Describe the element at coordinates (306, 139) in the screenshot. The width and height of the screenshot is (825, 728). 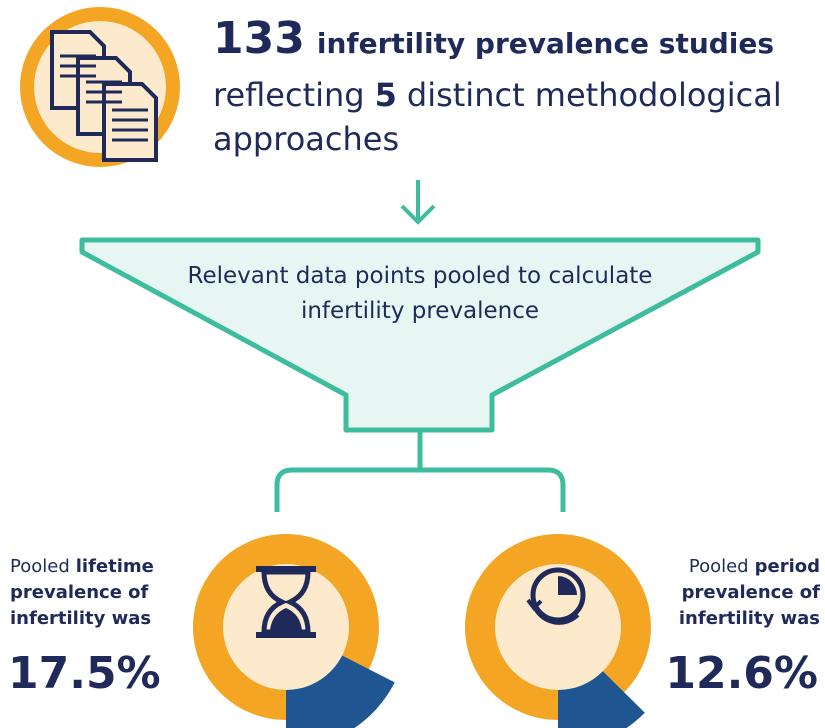
I see `header-line3: approaches` at that location.